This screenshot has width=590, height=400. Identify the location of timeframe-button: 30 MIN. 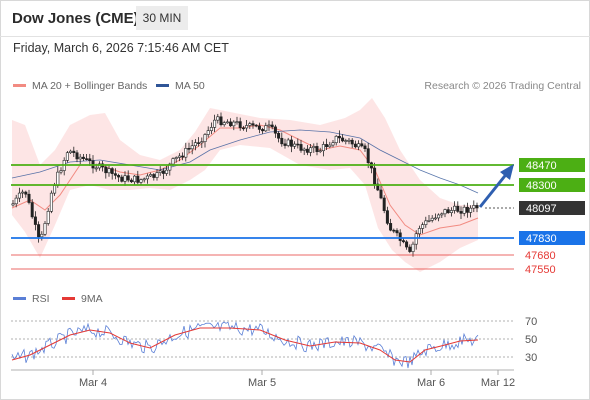
(162, 18).